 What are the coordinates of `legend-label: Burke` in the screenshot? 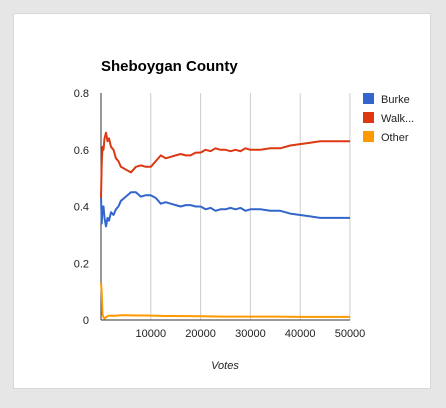 It's located at (395, 100).